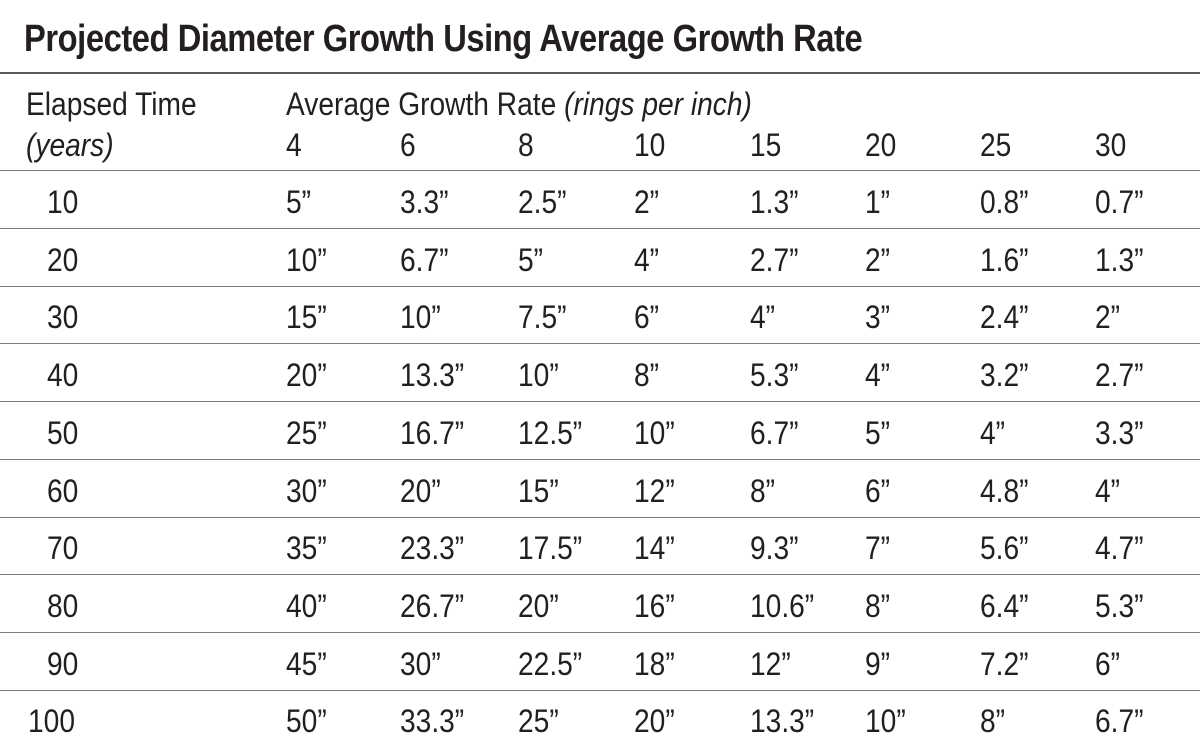 Image resolution: width=1200 pixels, height=746 pixels. Describe the element at coordinates (421, 104) in the screenshot. I see `column-group-label: Average Growth Rate` at that location.